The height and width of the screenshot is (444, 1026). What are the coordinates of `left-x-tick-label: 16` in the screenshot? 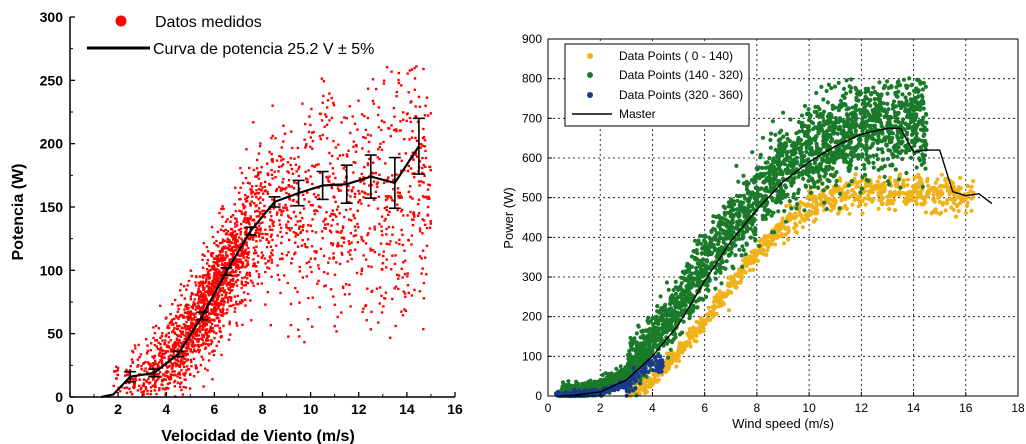 It's located at (455, 409).